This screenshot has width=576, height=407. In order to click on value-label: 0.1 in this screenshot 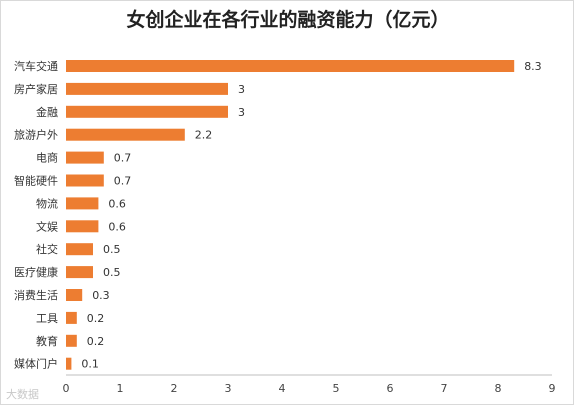, I will do `click(90, 364)`.